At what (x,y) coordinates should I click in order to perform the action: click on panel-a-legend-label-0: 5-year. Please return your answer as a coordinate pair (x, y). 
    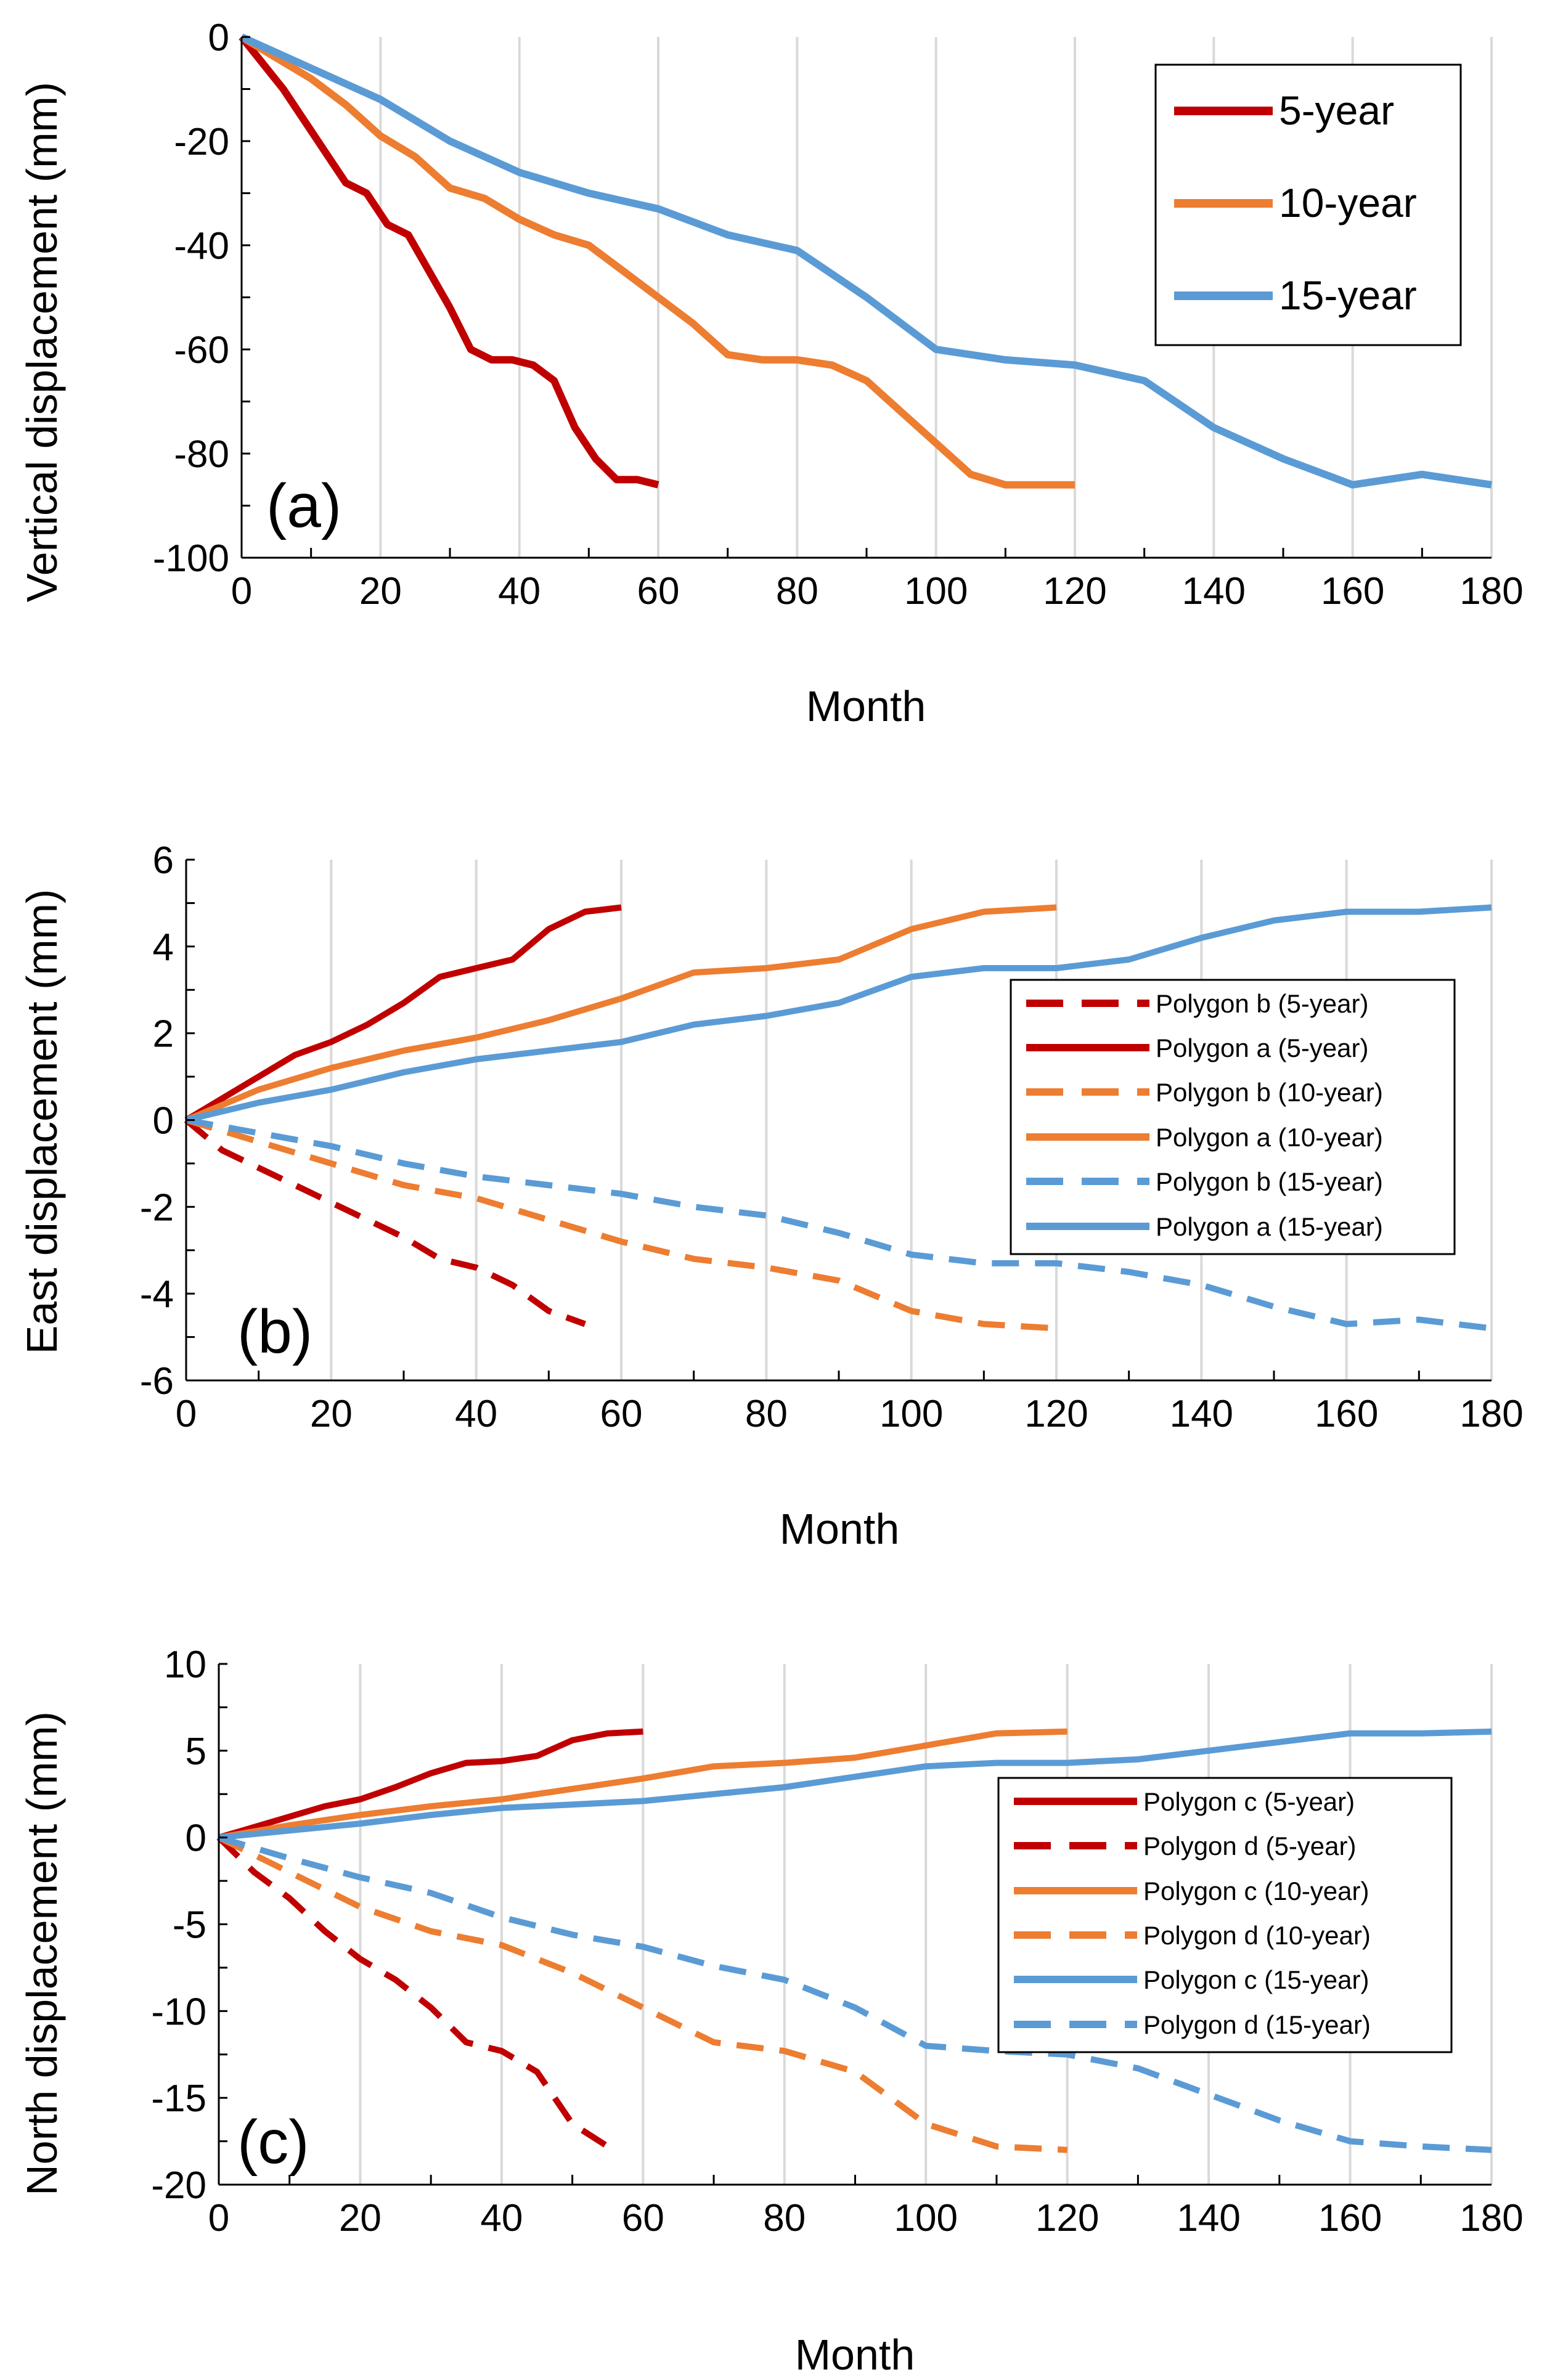
    Looking at the image, I should click on (1337, 110).